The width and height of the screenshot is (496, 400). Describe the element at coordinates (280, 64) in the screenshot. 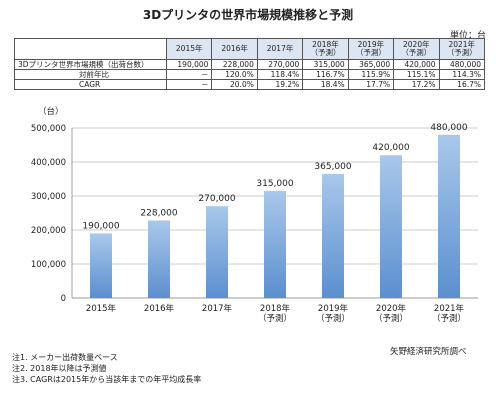

I see `table-cell: 270,000` at that location.